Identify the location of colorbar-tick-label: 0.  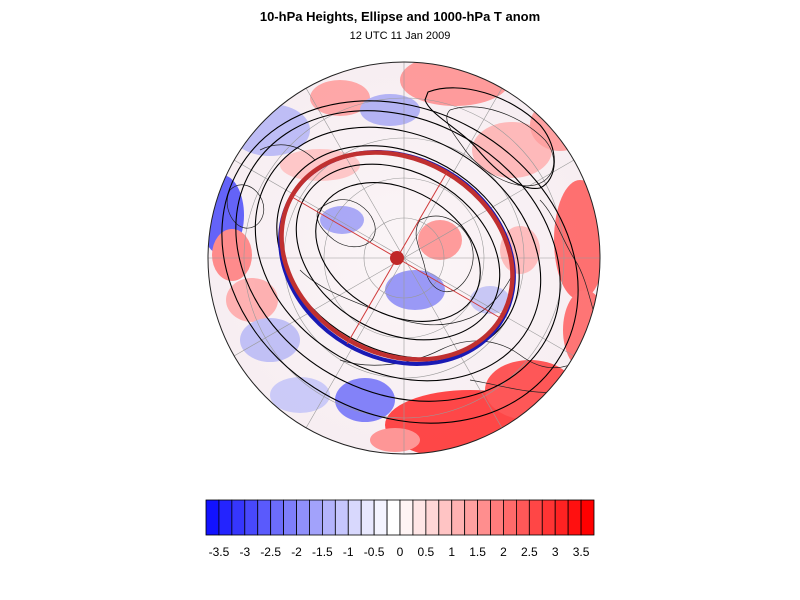
(400, 552).